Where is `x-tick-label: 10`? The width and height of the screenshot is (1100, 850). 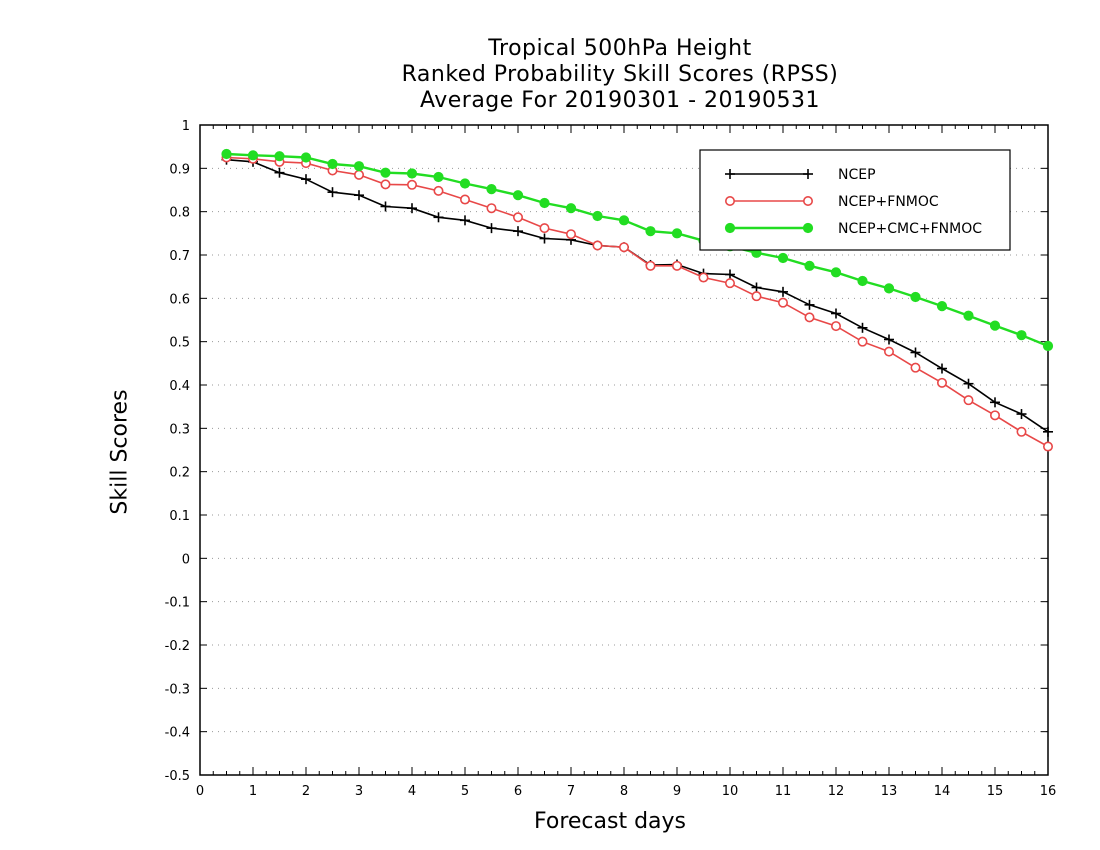
x-tick-label: 10 is located at coordinates (730, 791).